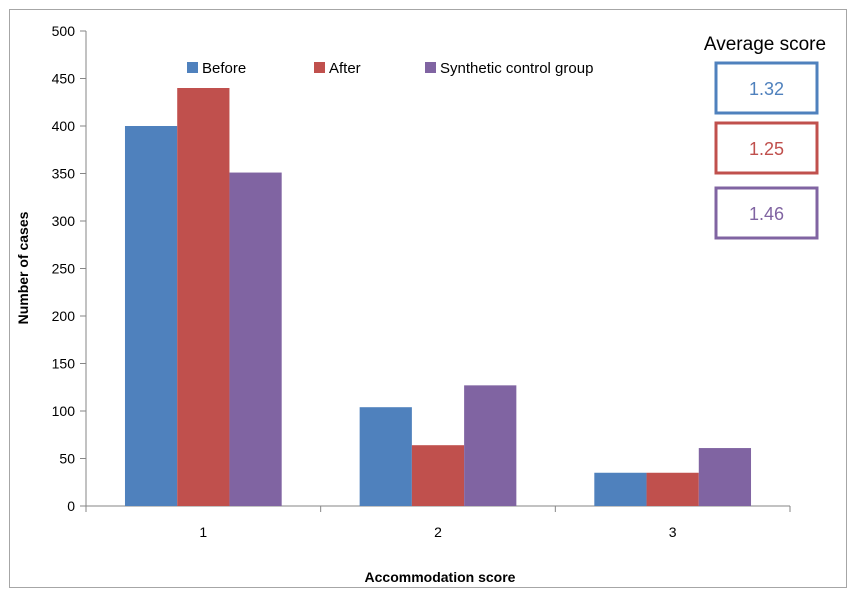 This screenshot has height=589, width=847. Describe the element at coordinates (673, 532) in the screenshot. I see `x-tick-label: 3` at that location.